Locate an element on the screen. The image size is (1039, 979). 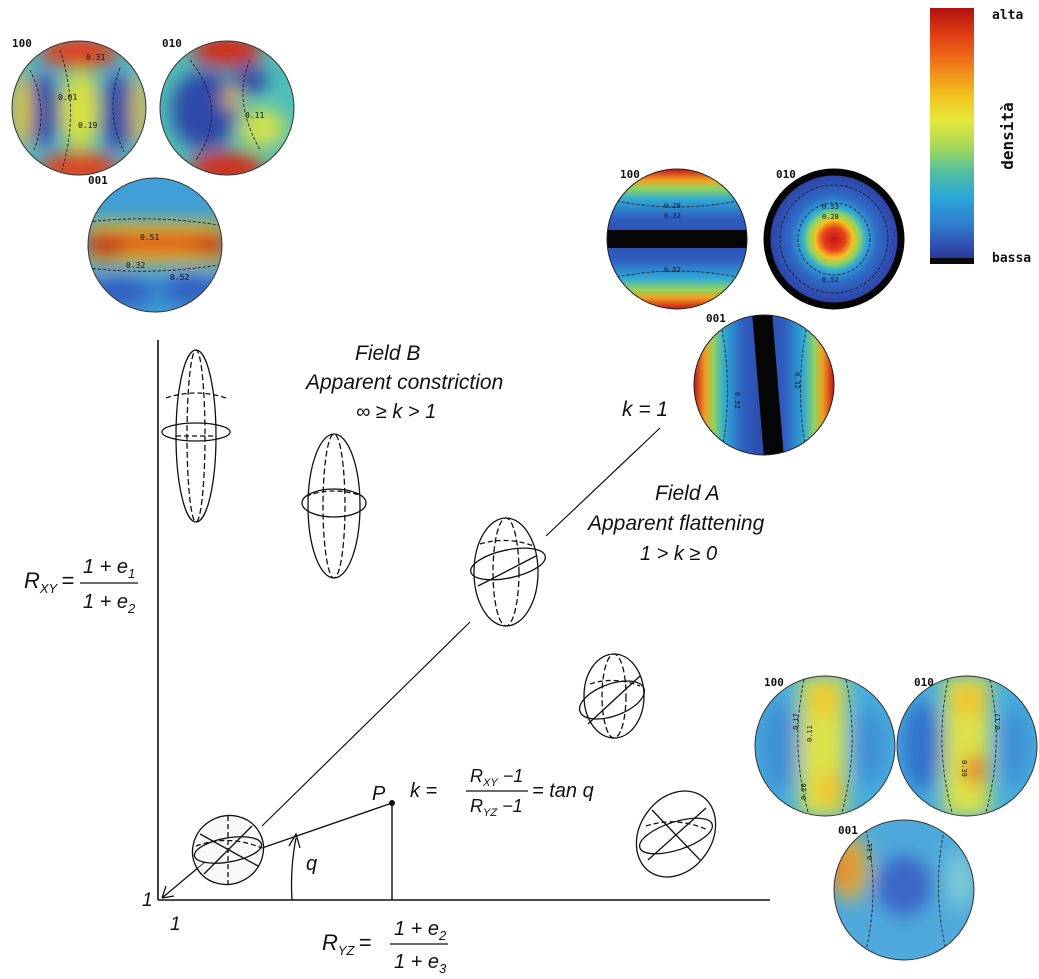
k-formula-den-tail: −1 is located at coordinates (510, 806).